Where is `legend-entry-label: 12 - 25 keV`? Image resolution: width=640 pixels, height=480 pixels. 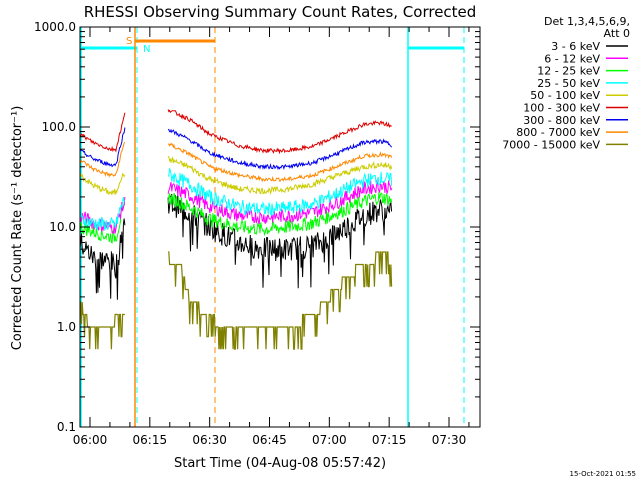 legend-entry-label: 12 - 25 keV is located at coordinates (568, 71).